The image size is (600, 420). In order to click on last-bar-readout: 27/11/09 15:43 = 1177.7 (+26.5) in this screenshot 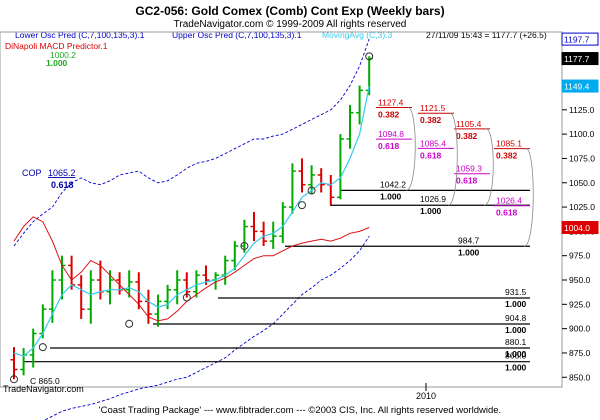, I will do `click(486, 35)`.